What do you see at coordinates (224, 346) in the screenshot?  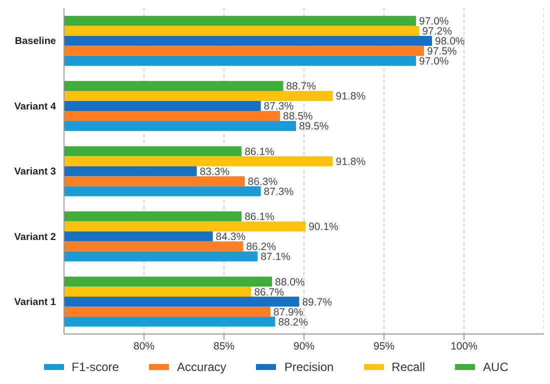 I see `x-tick-label: 85%` at bounding box center [224, 346].